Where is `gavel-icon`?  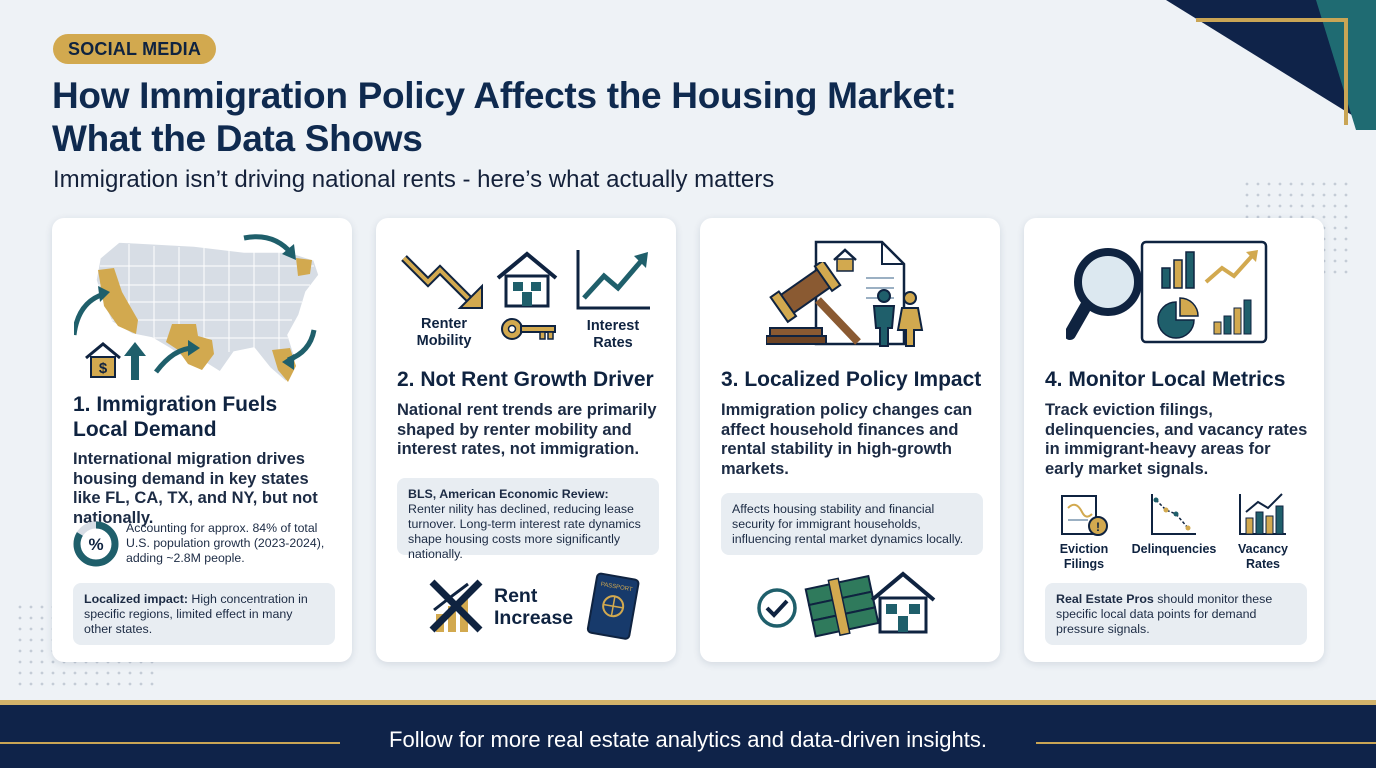 gavel-icon is located at coordinates (813, 303).